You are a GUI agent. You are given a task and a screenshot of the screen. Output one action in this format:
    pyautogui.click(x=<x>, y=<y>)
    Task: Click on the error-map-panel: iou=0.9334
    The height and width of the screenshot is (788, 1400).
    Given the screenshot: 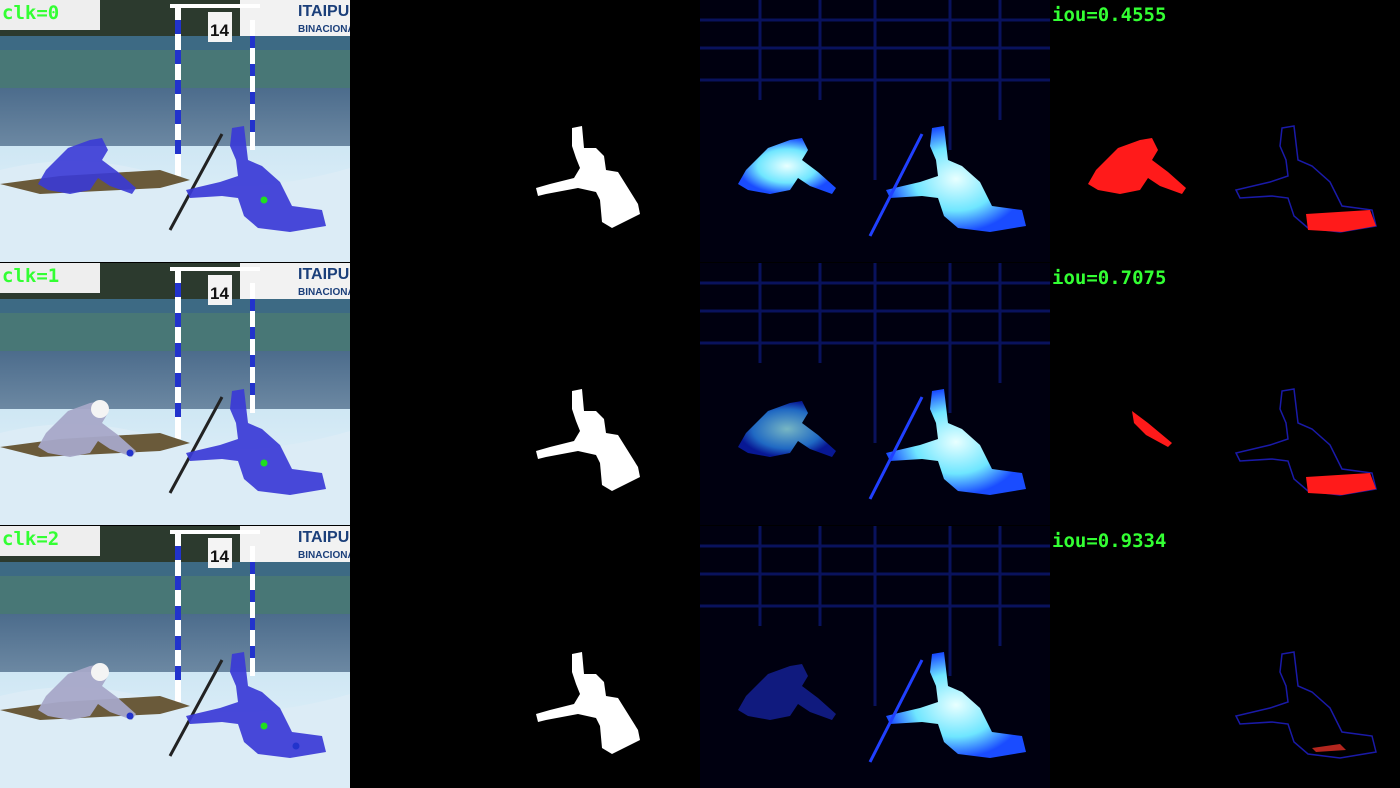 What is the action you would take?
    pyautogui.click(x=1225, y=657)
    